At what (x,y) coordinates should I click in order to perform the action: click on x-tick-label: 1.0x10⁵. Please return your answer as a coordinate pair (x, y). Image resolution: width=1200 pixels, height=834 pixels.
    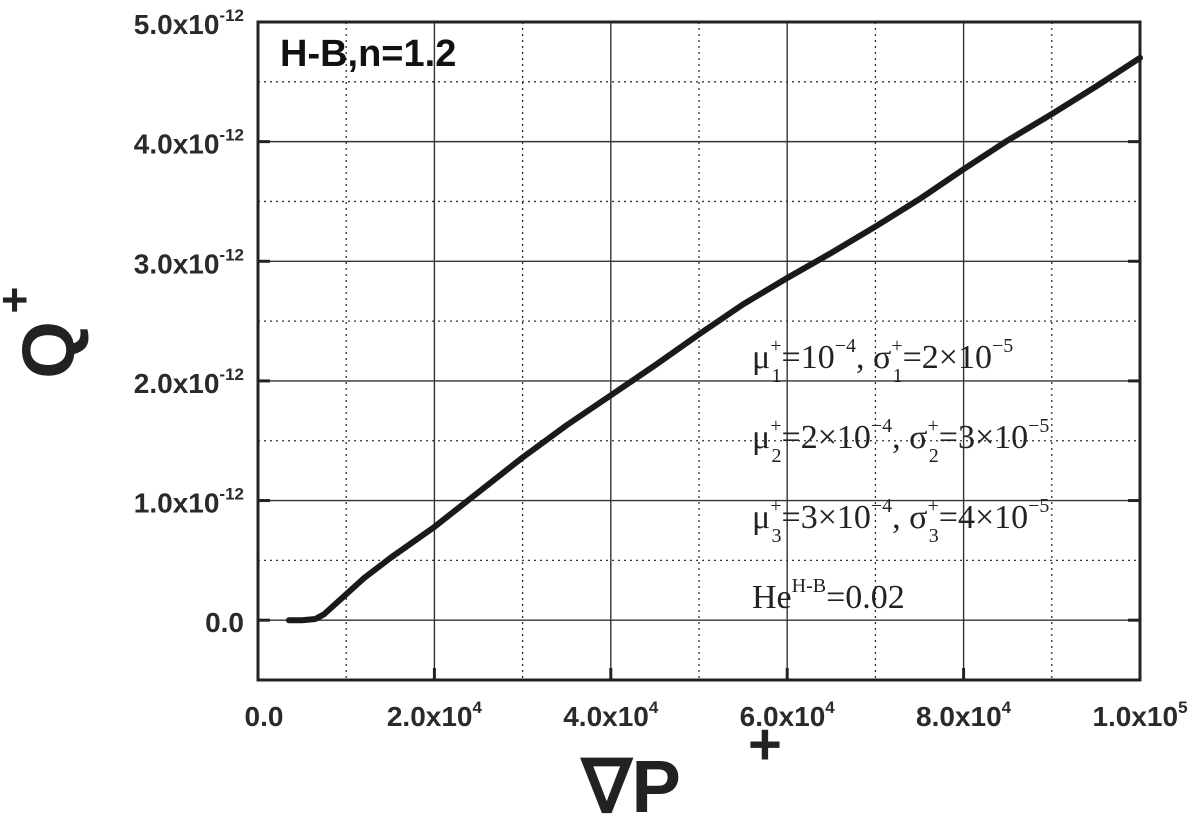
    Looking at the image, I should click on (1139, 715).